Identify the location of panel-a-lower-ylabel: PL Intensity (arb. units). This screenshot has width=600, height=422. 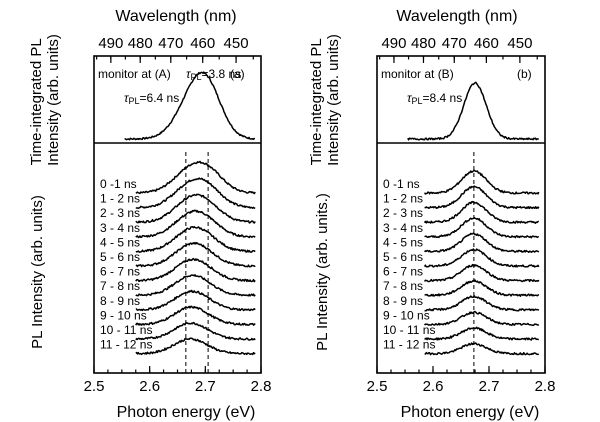
(37, 272).